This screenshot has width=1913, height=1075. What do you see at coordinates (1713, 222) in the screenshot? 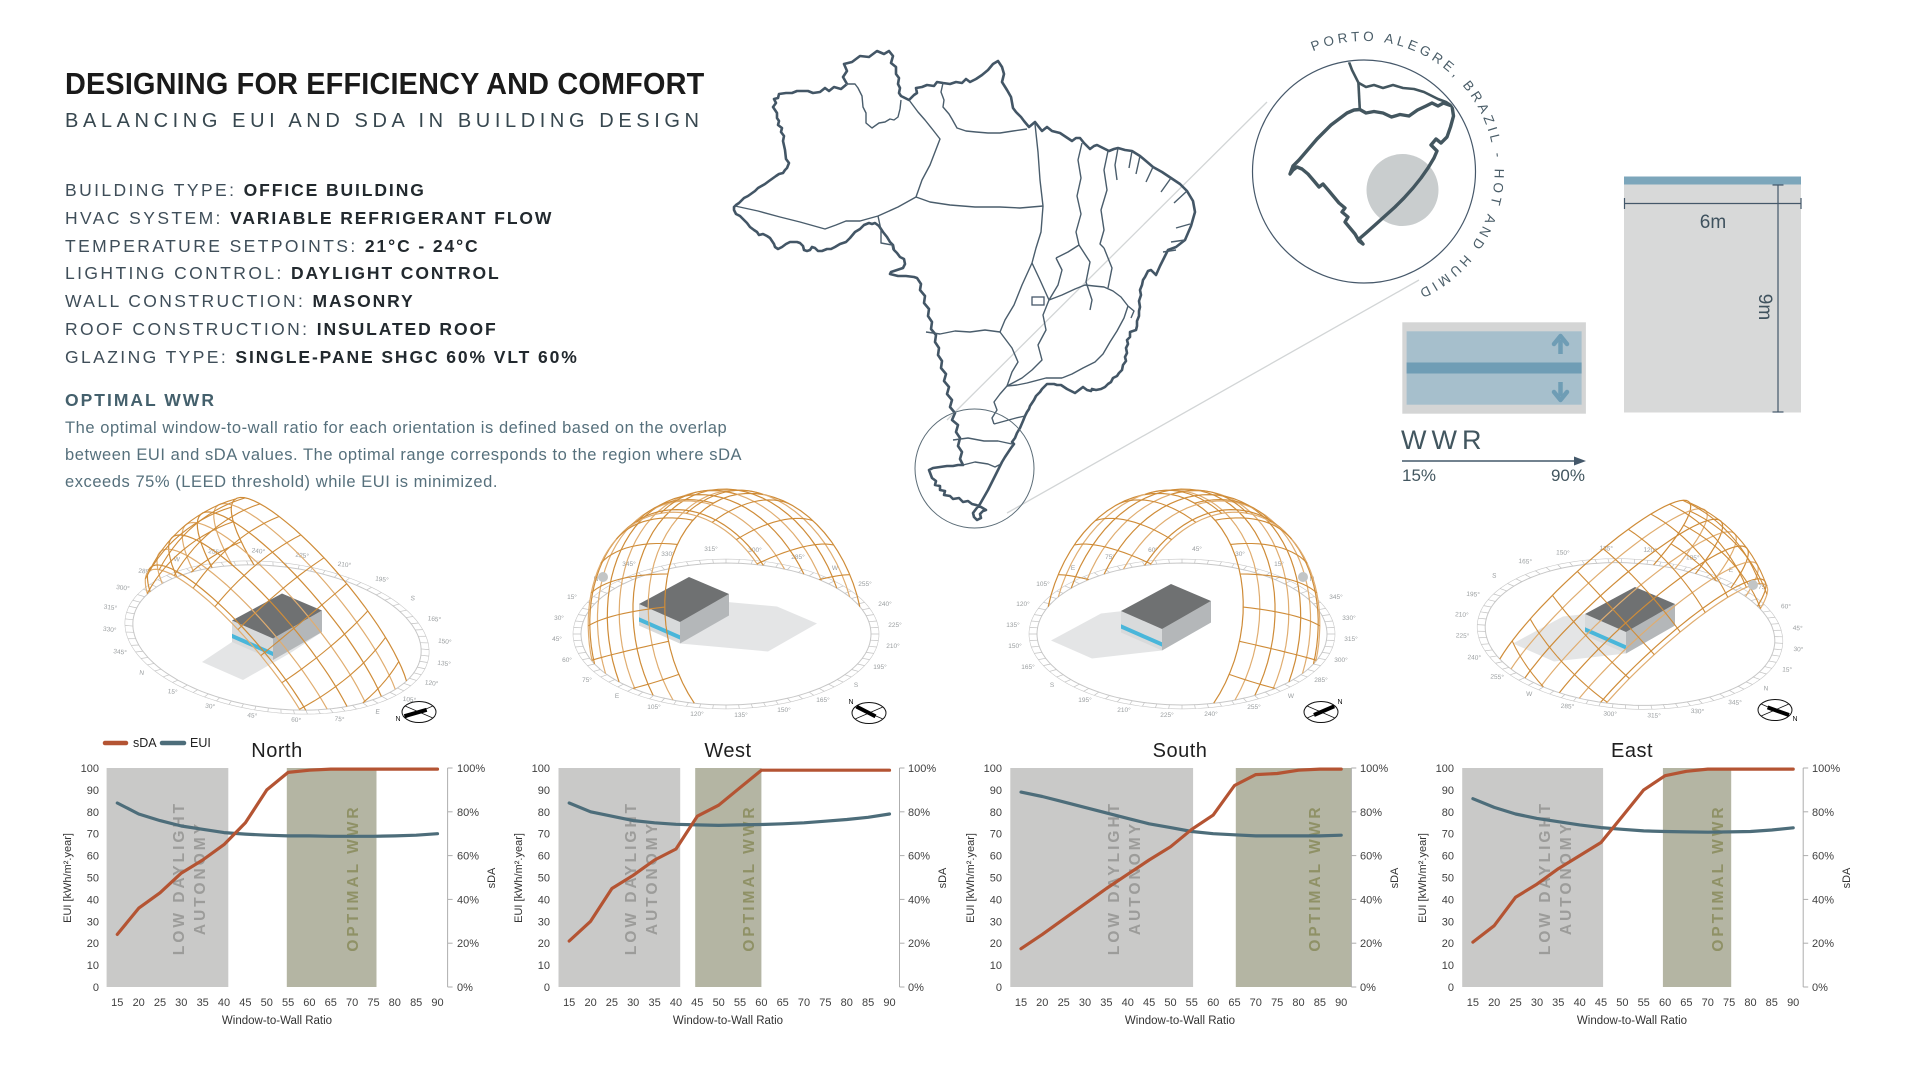
I see `svg-text: 6m` at bounding box center [1713, 222].